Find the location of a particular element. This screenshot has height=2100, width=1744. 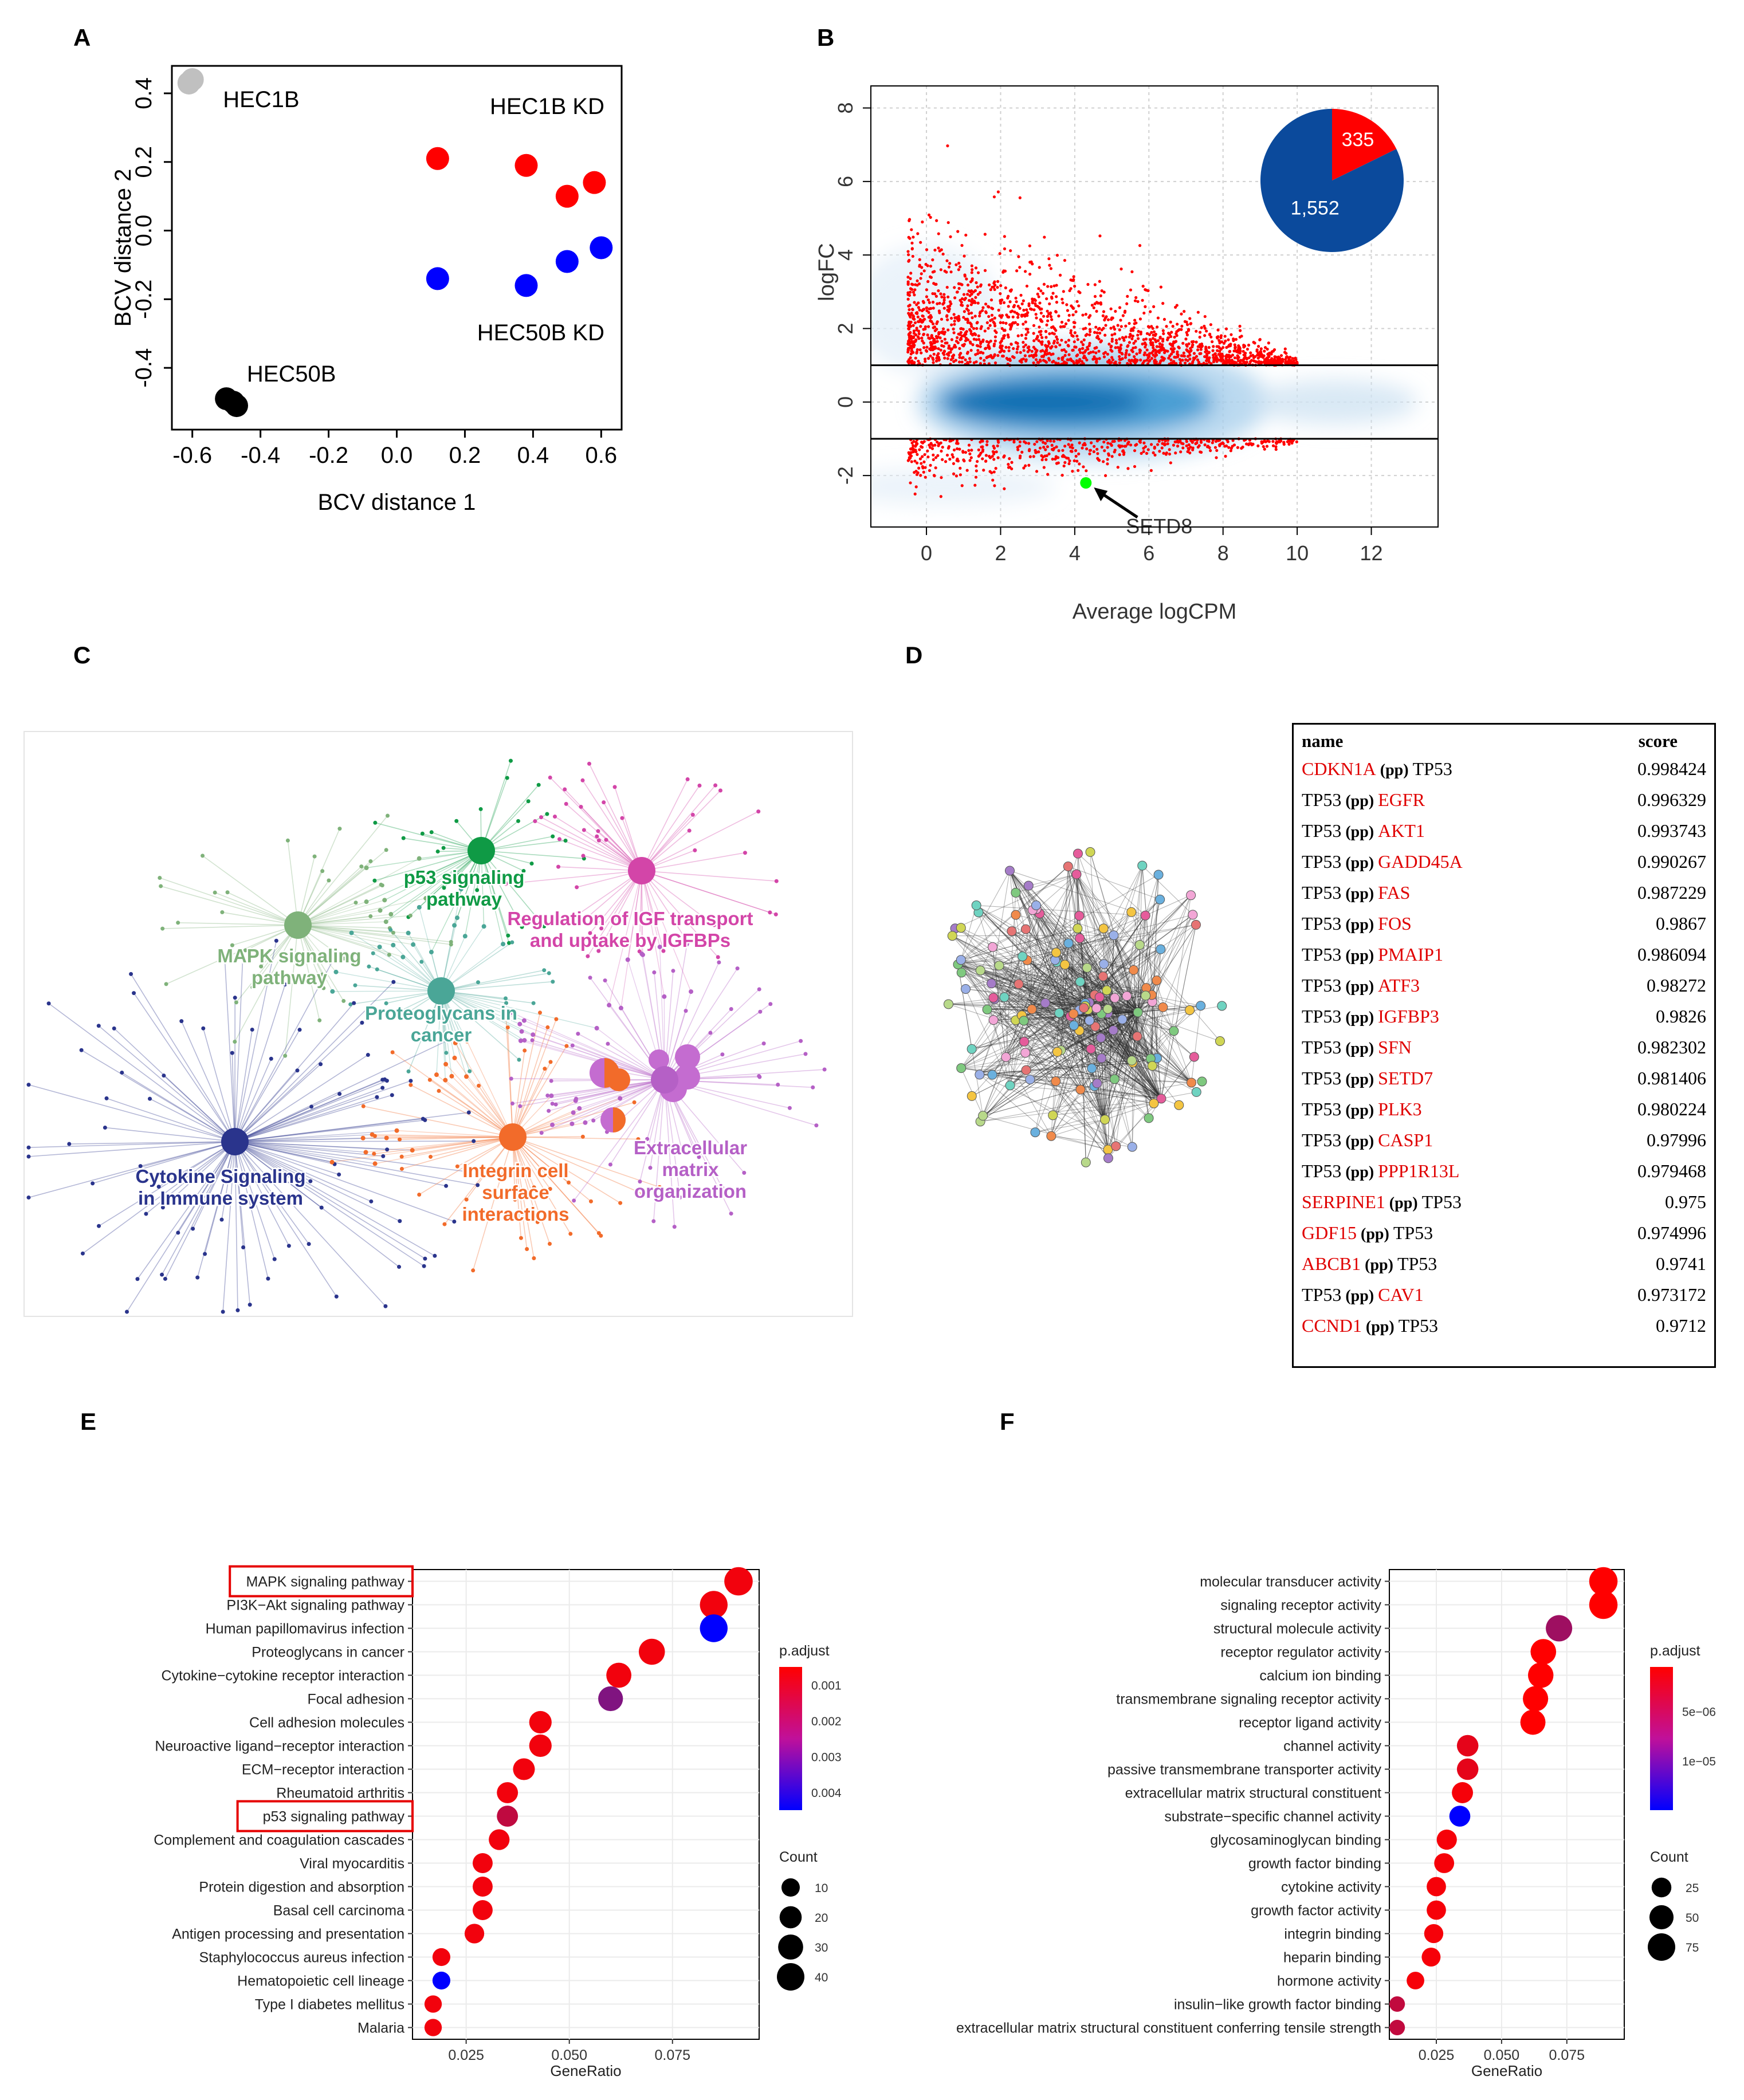

legend-color-tick-label: 0.001 is located at coordinates (826, 1685).